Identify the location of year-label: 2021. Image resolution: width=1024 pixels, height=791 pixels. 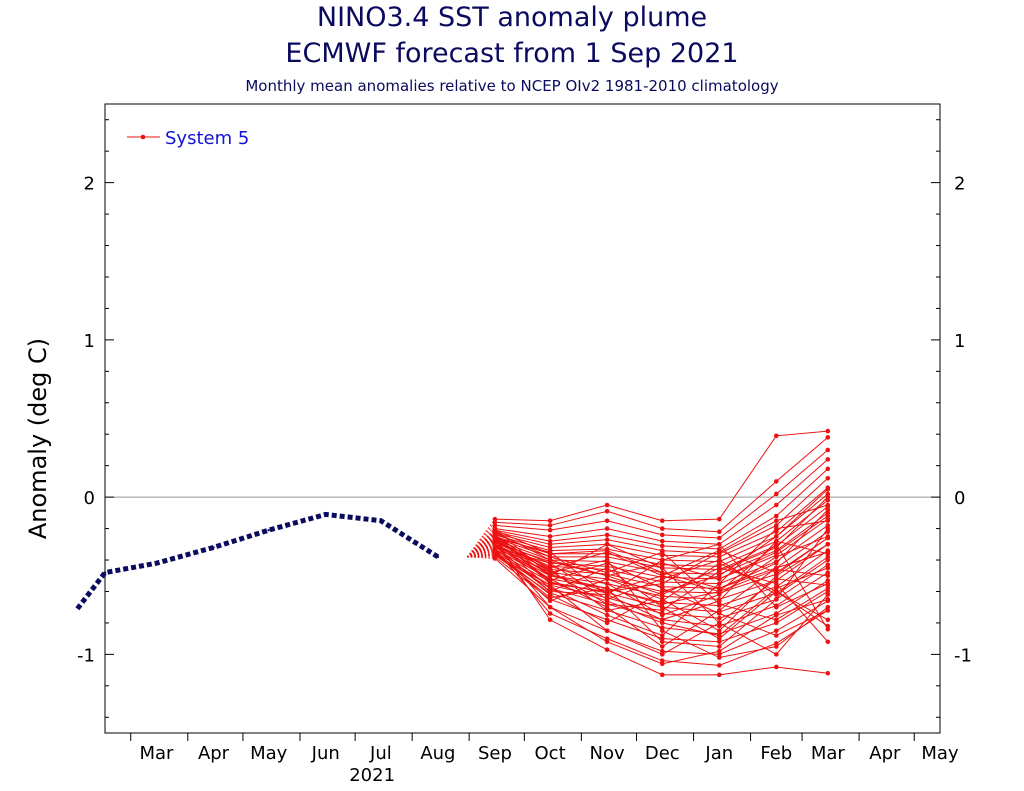
(372, 775).